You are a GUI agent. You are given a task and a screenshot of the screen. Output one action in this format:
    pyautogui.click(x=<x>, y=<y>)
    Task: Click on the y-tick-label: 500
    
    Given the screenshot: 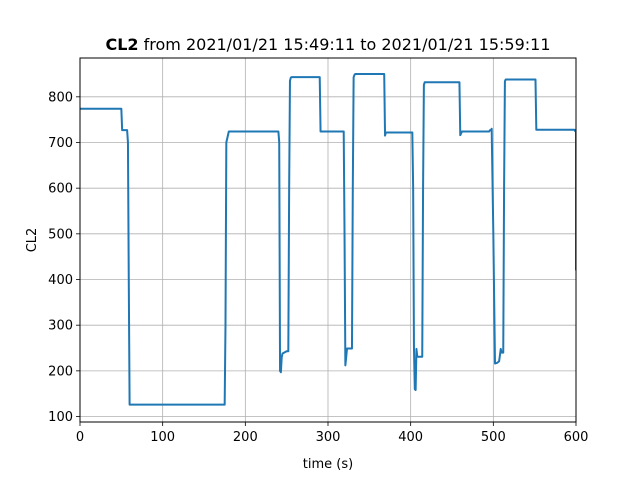 What is the action you would take?
    pyautogui.click(x=60, y=234)
    